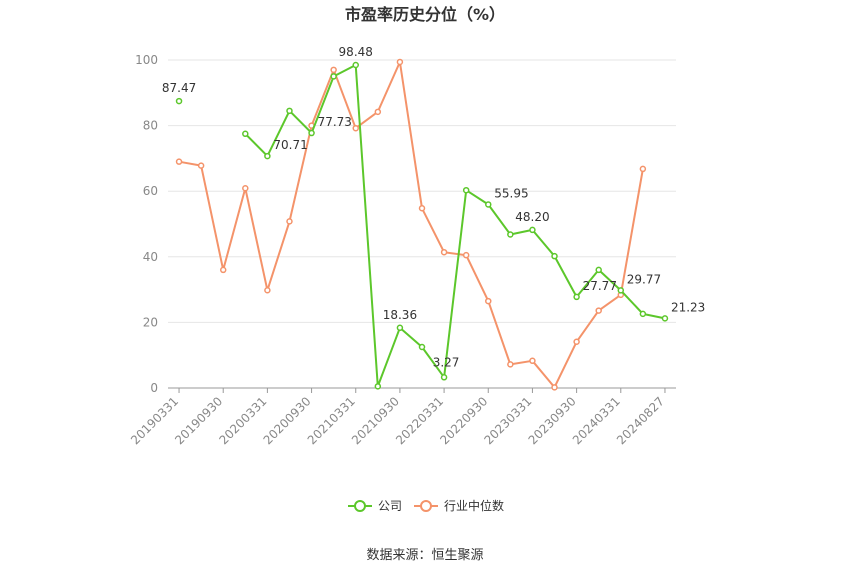 This screenshot has height=575, width=850. I want to click on legend-industry-marker, so click(426, 506).